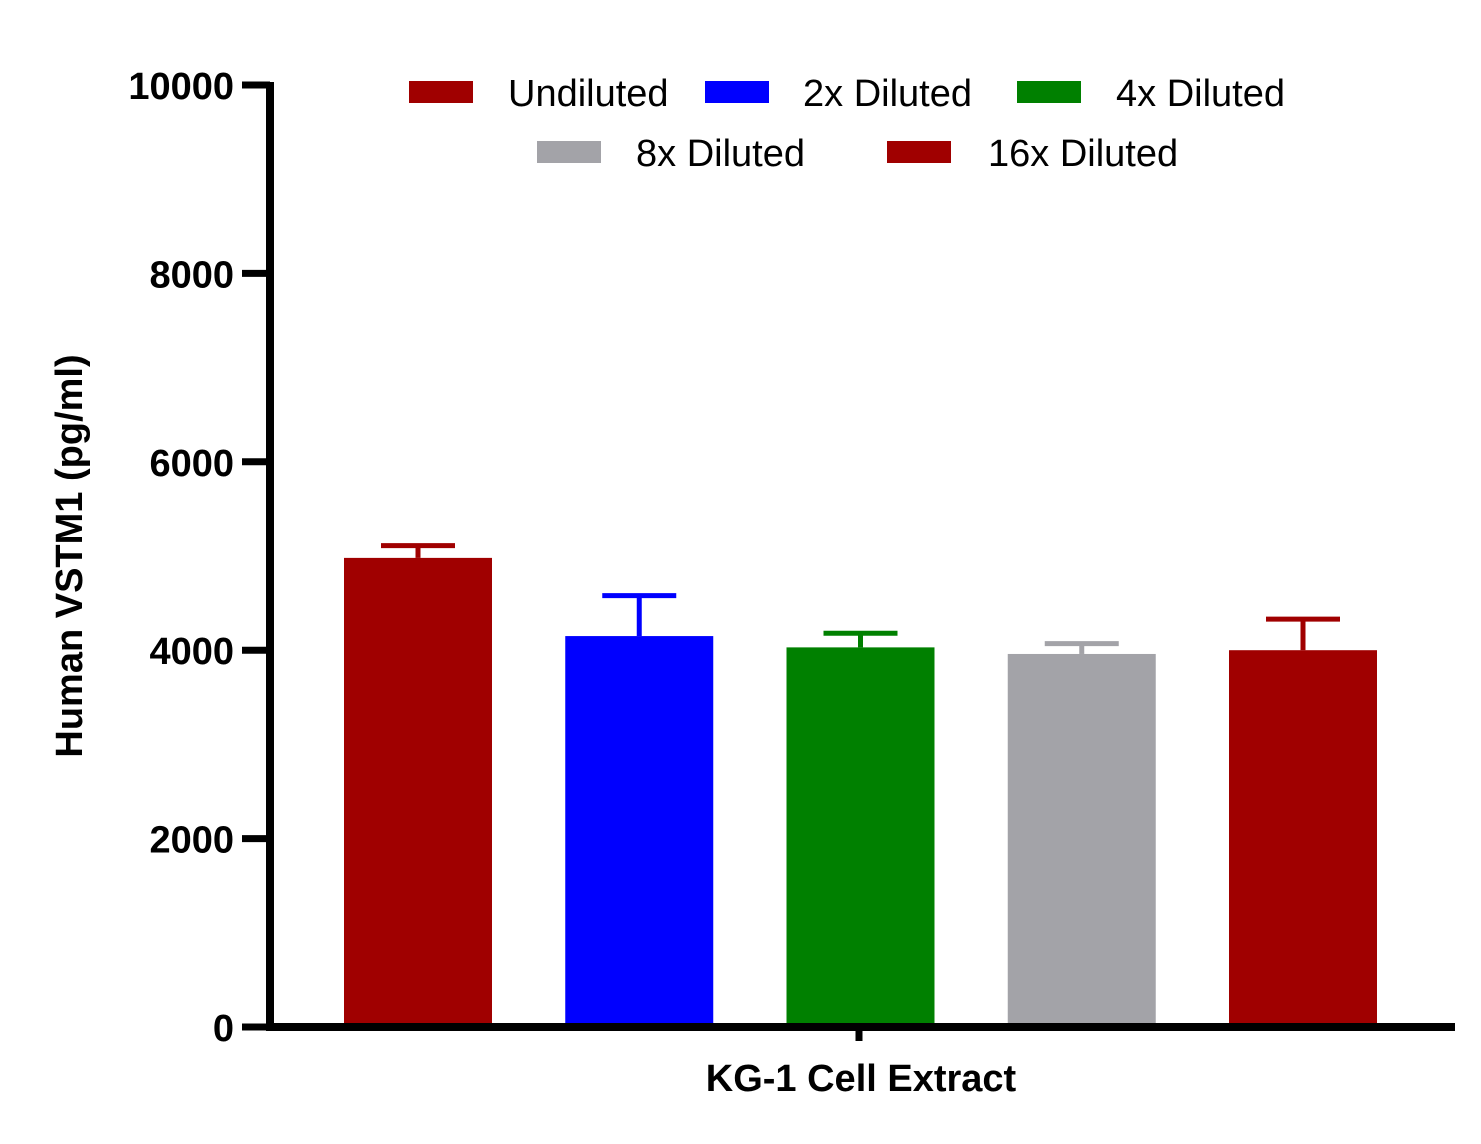 This screenshot has height=1144, width=1481. Describe the element at coordinates (1083, 154) in the screenshot. I see `legend-label: 16x Diluted` at that location.